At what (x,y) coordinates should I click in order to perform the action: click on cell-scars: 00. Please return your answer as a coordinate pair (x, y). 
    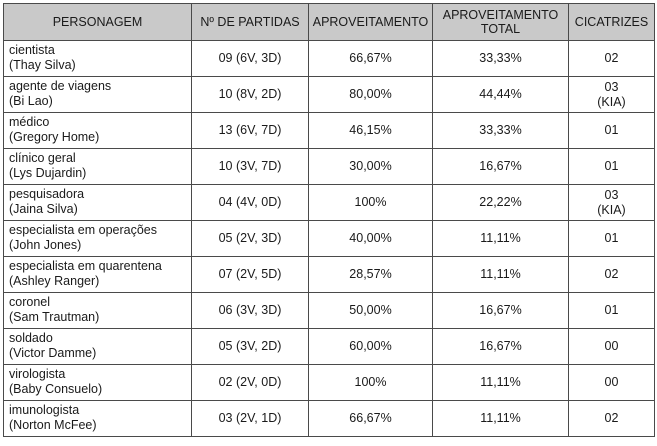
    Looking at the image, I should click on (611, 382).